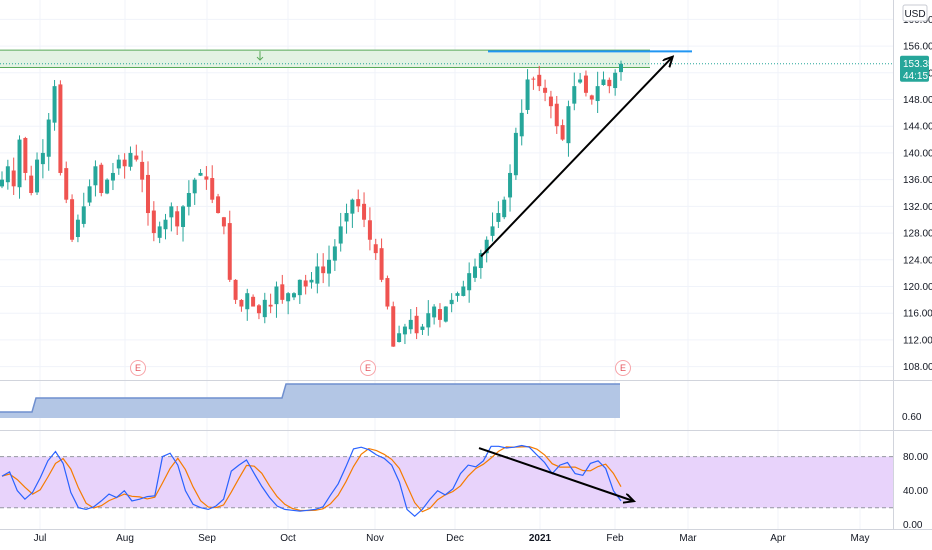 The width and height of the screenshot is (932, 550). What do you see at coordinates (917, 180) in the screenshot?
I see `price-tick-label: 136.00` at bounding box center [917, 180].